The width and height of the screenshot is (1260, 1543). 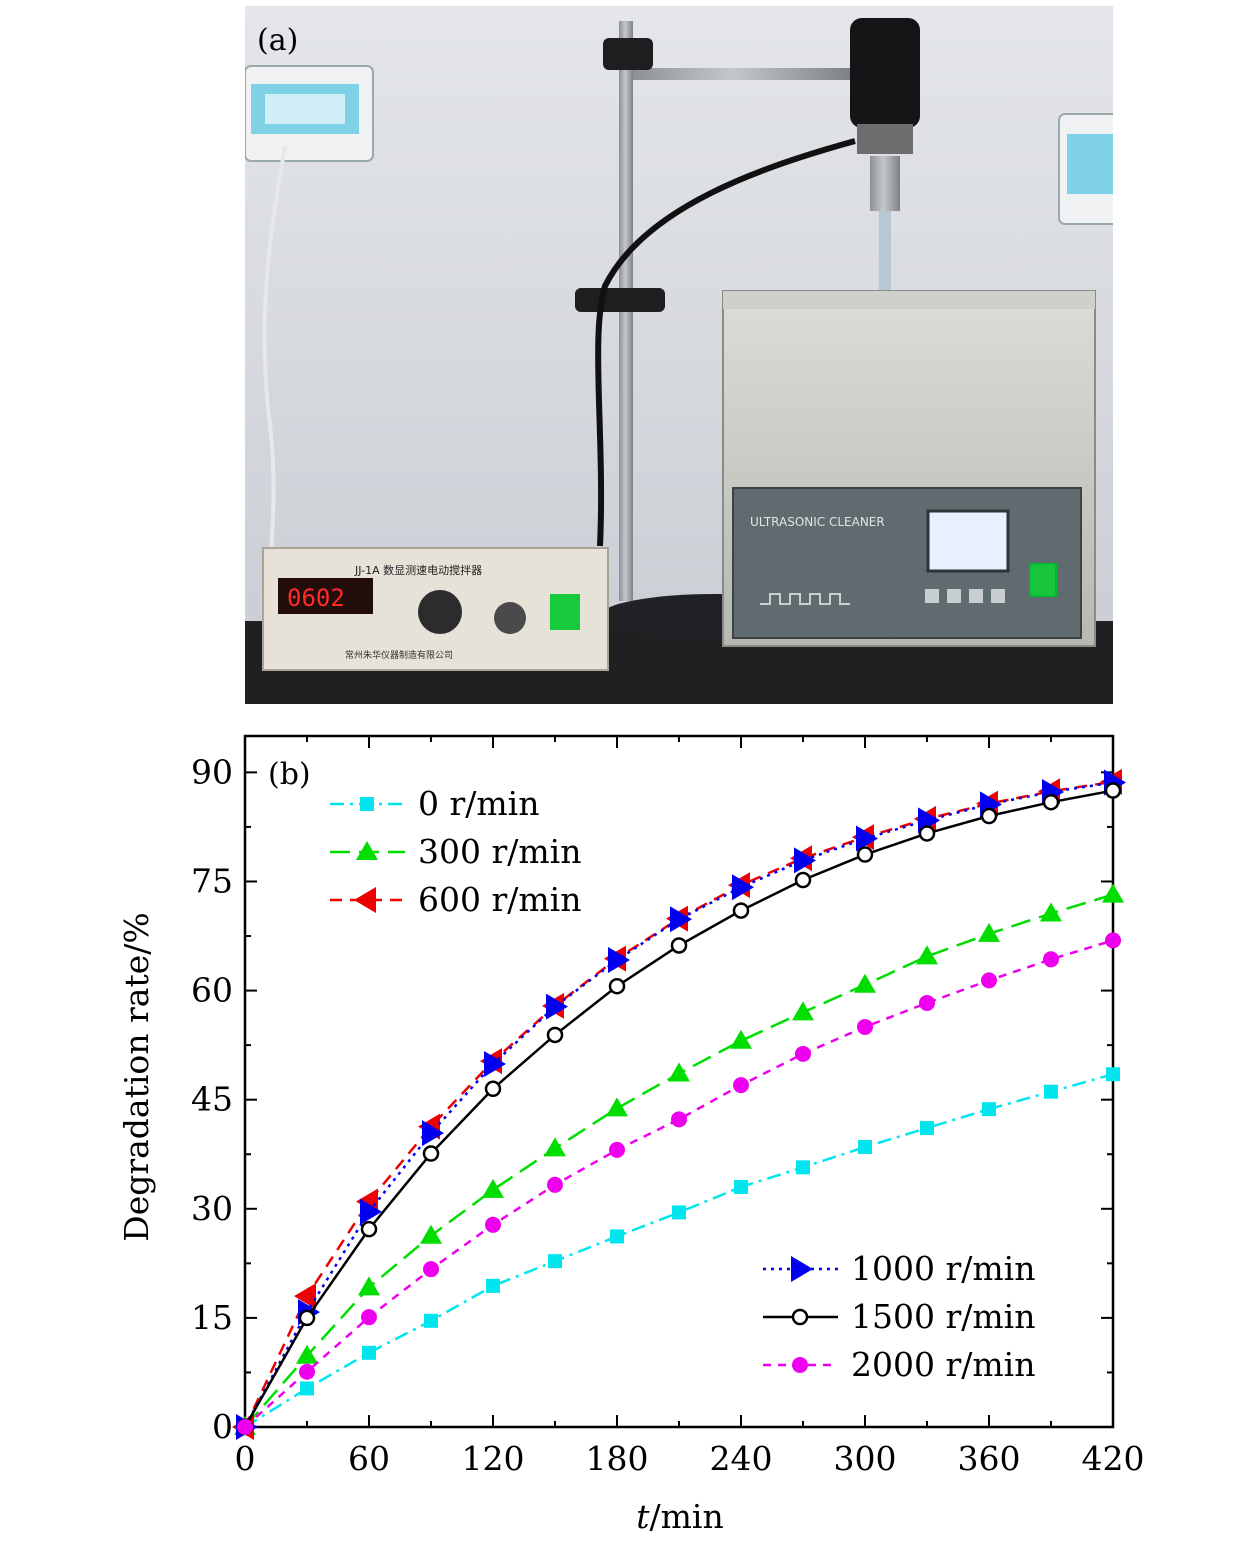 I want to click on speed-display, so click(x=325, y=596).